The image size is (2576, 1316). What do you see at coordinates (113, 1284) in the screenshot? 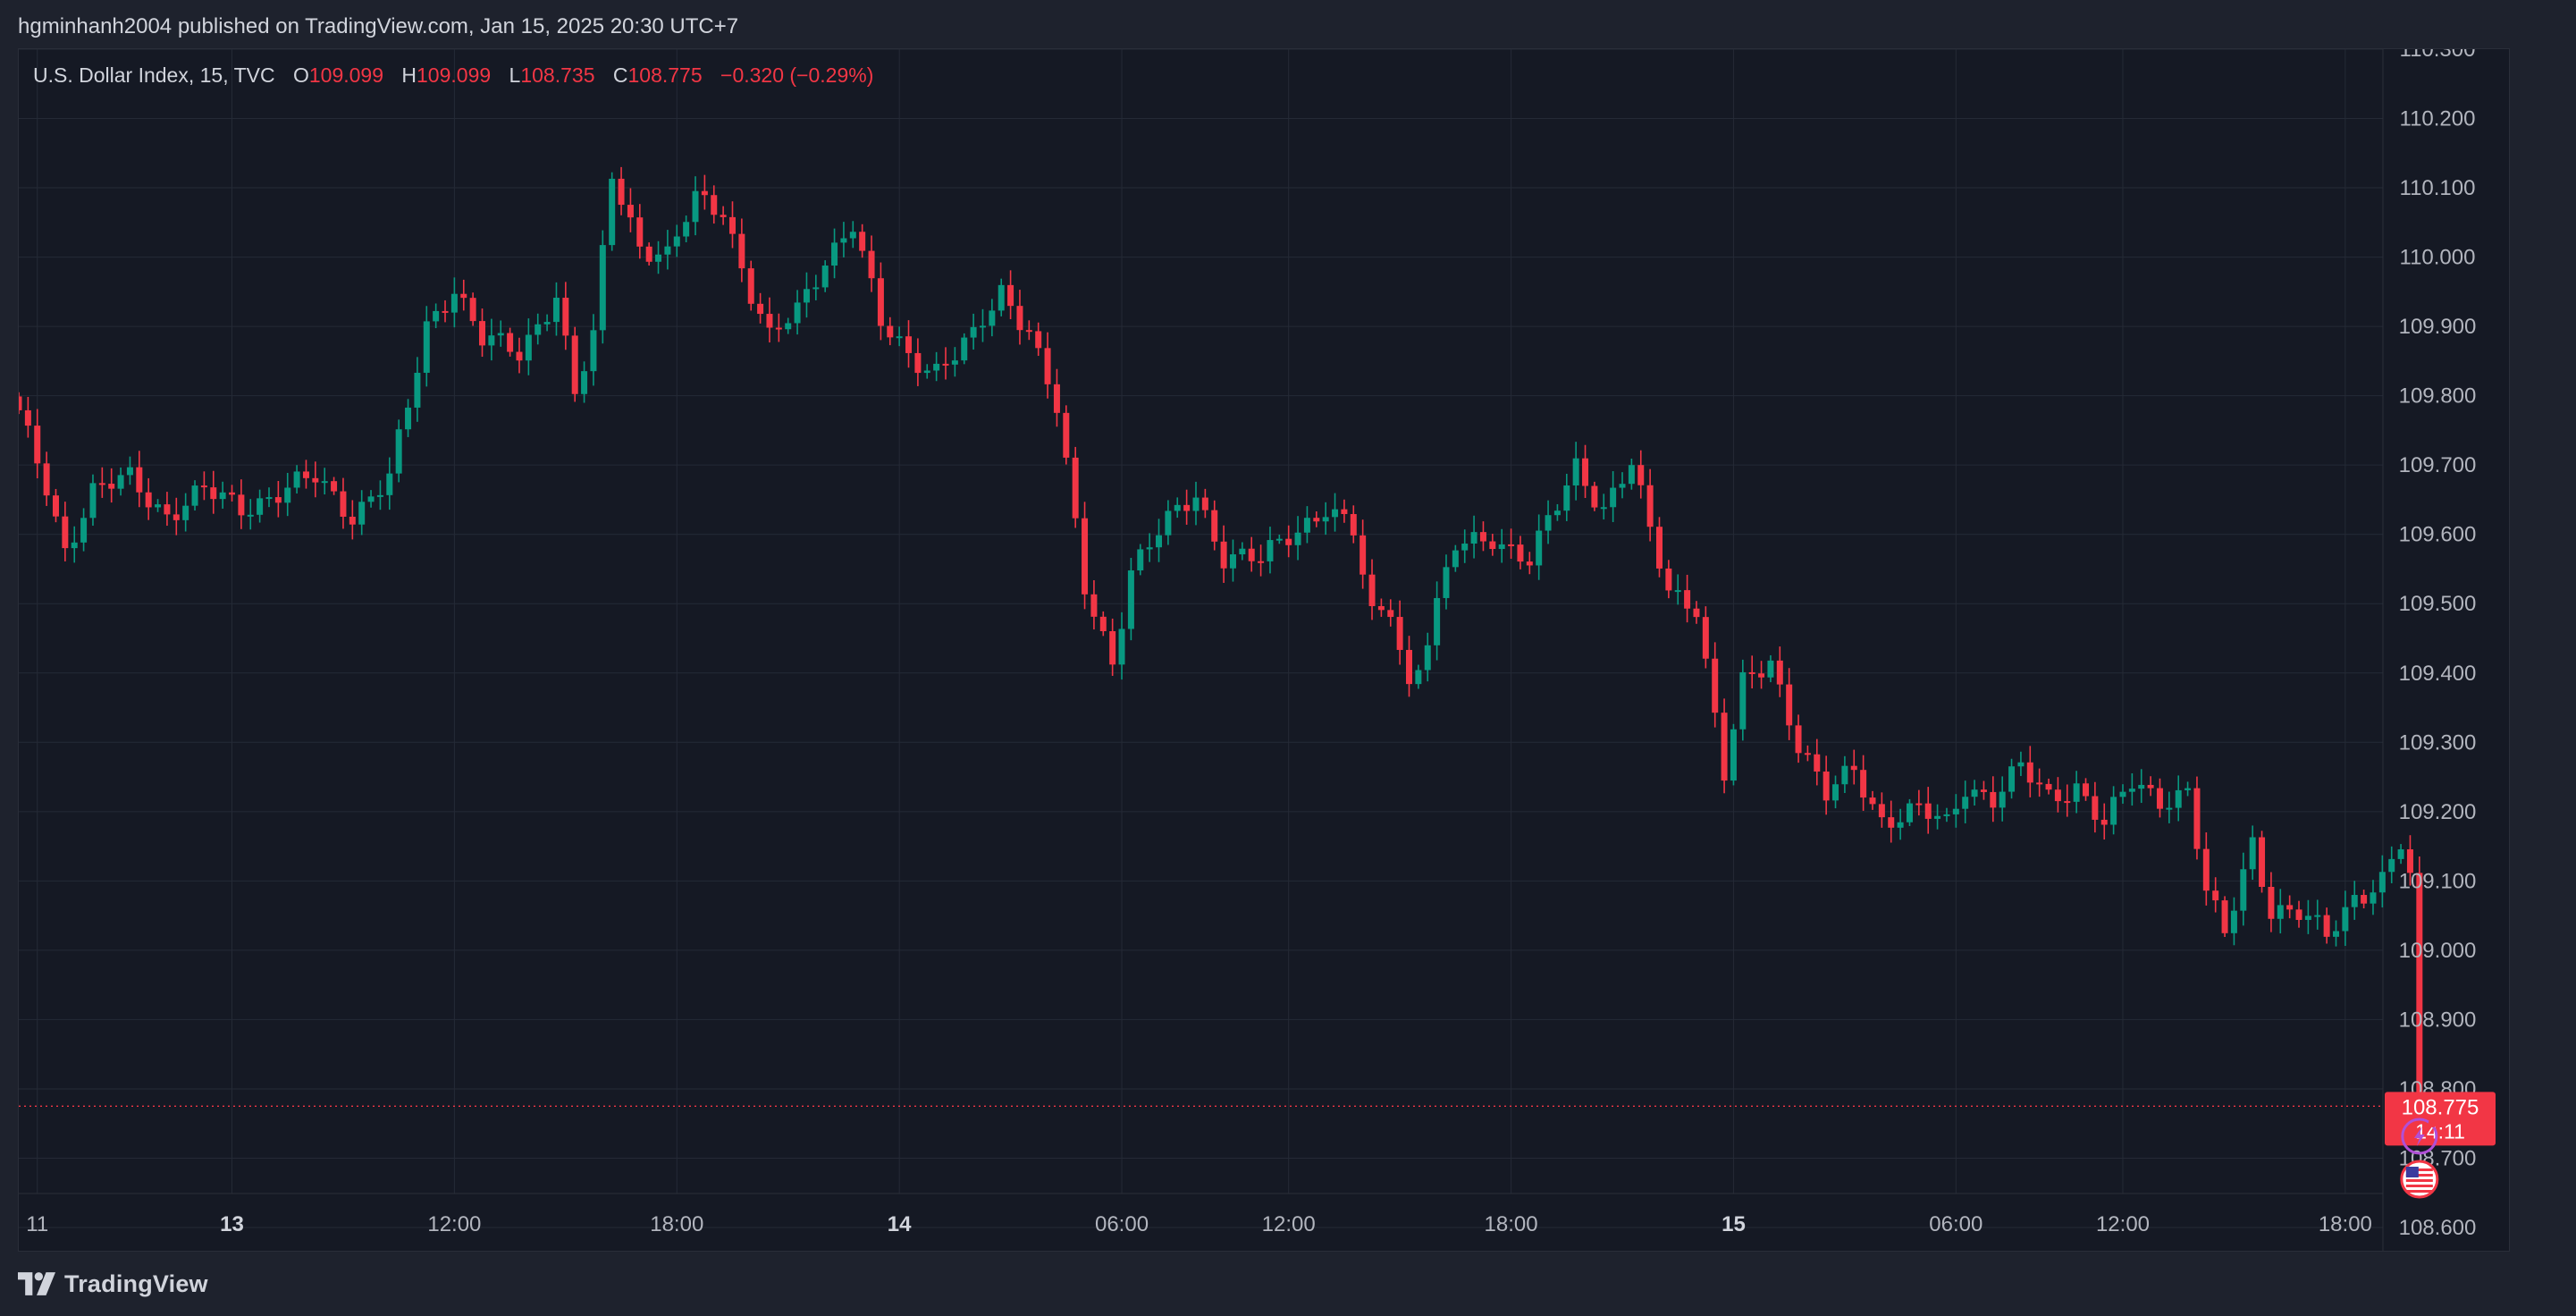
I see `tradingview-brand: TradingView` at bounding box center [113, 1284].